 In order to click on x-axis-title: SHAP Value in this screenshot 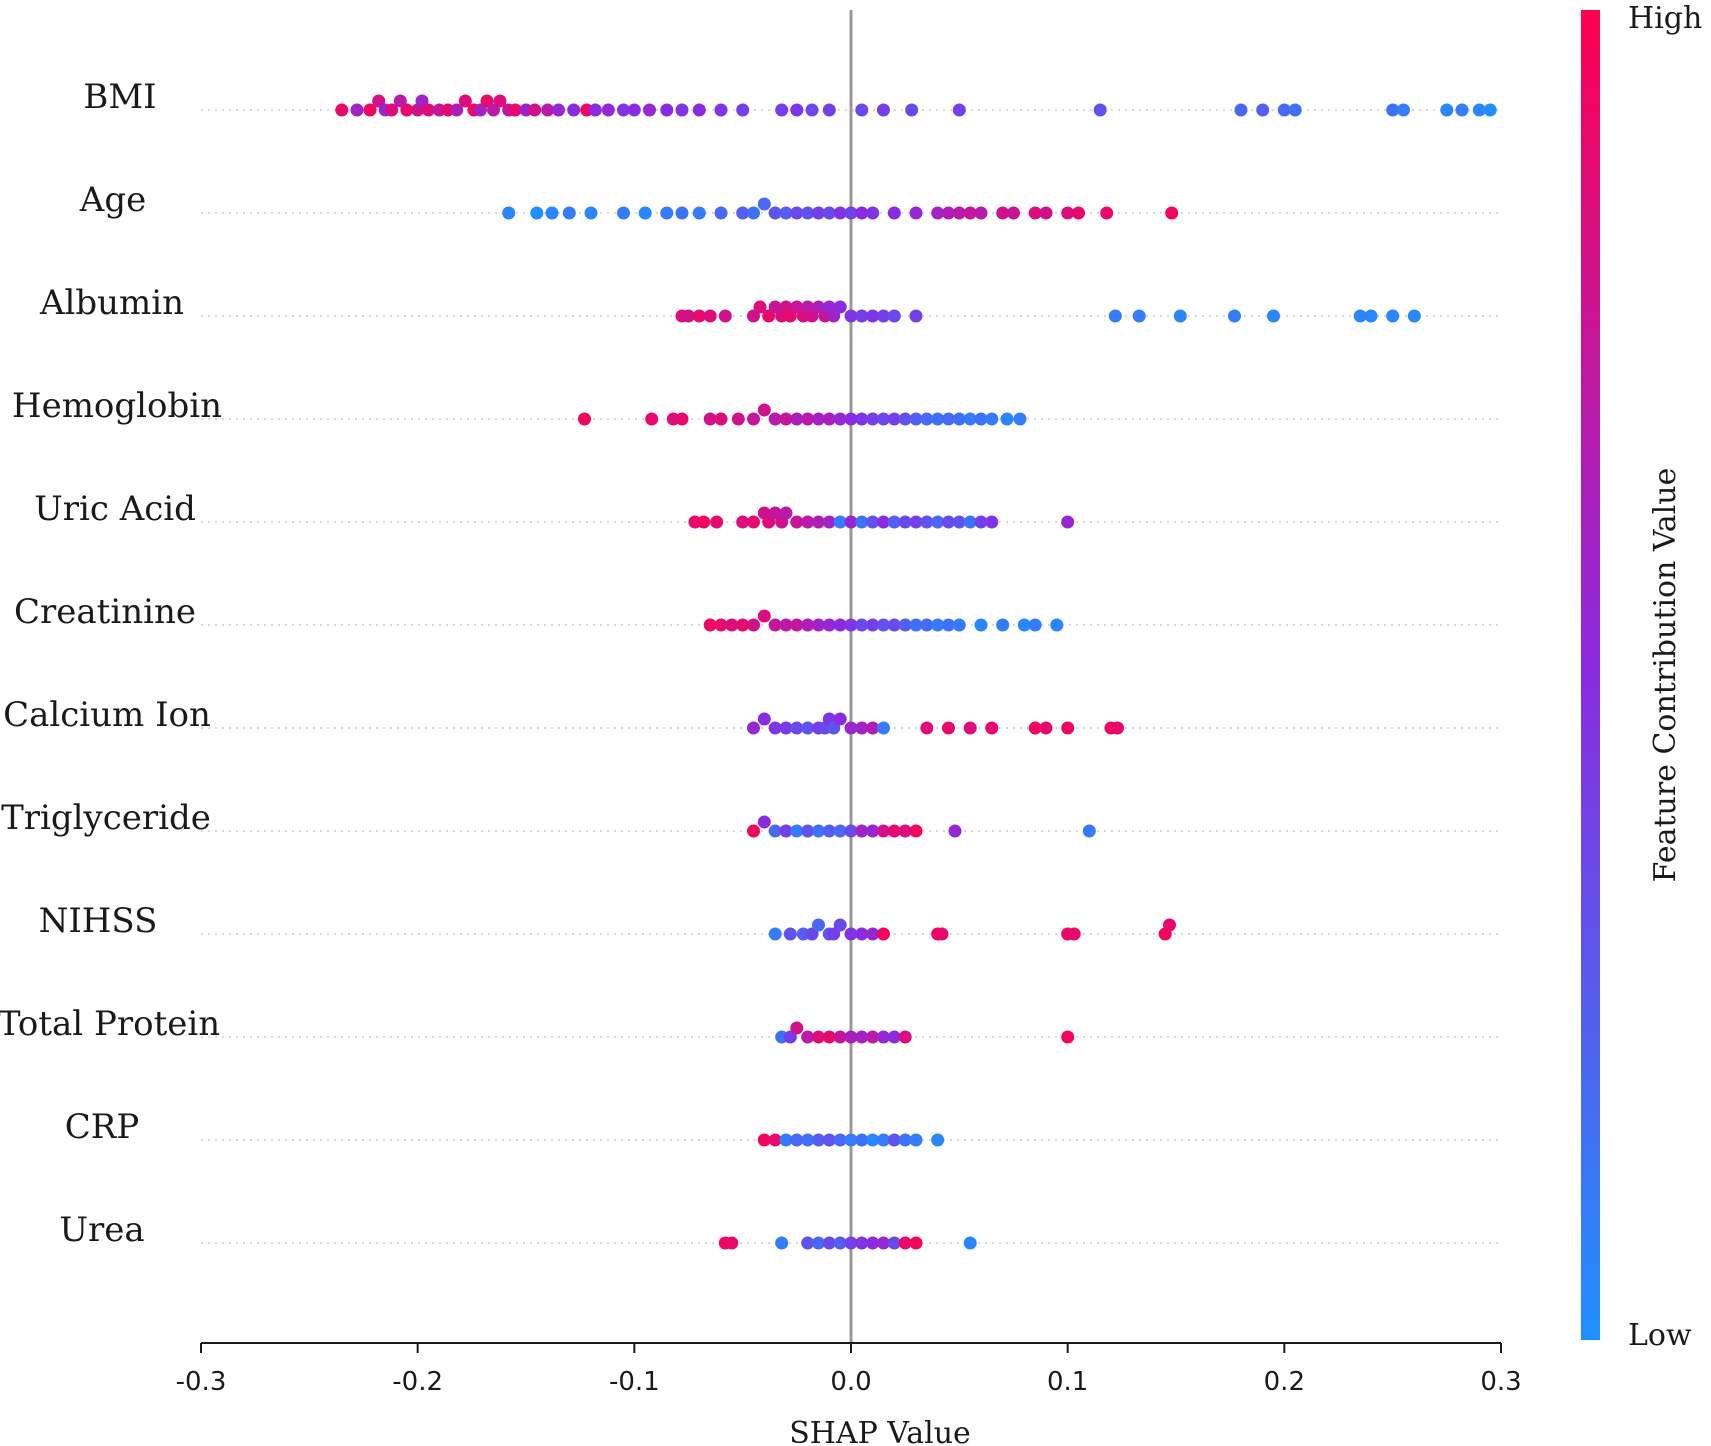, I will do `click(880, 1431)`.